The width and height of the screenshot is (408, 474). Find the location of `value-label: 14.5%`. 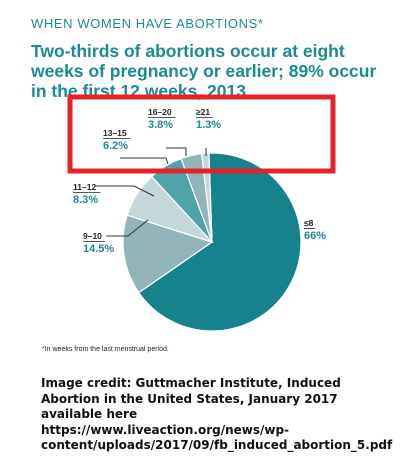

value-label: 14.5% is located at coordinates (98, 249).